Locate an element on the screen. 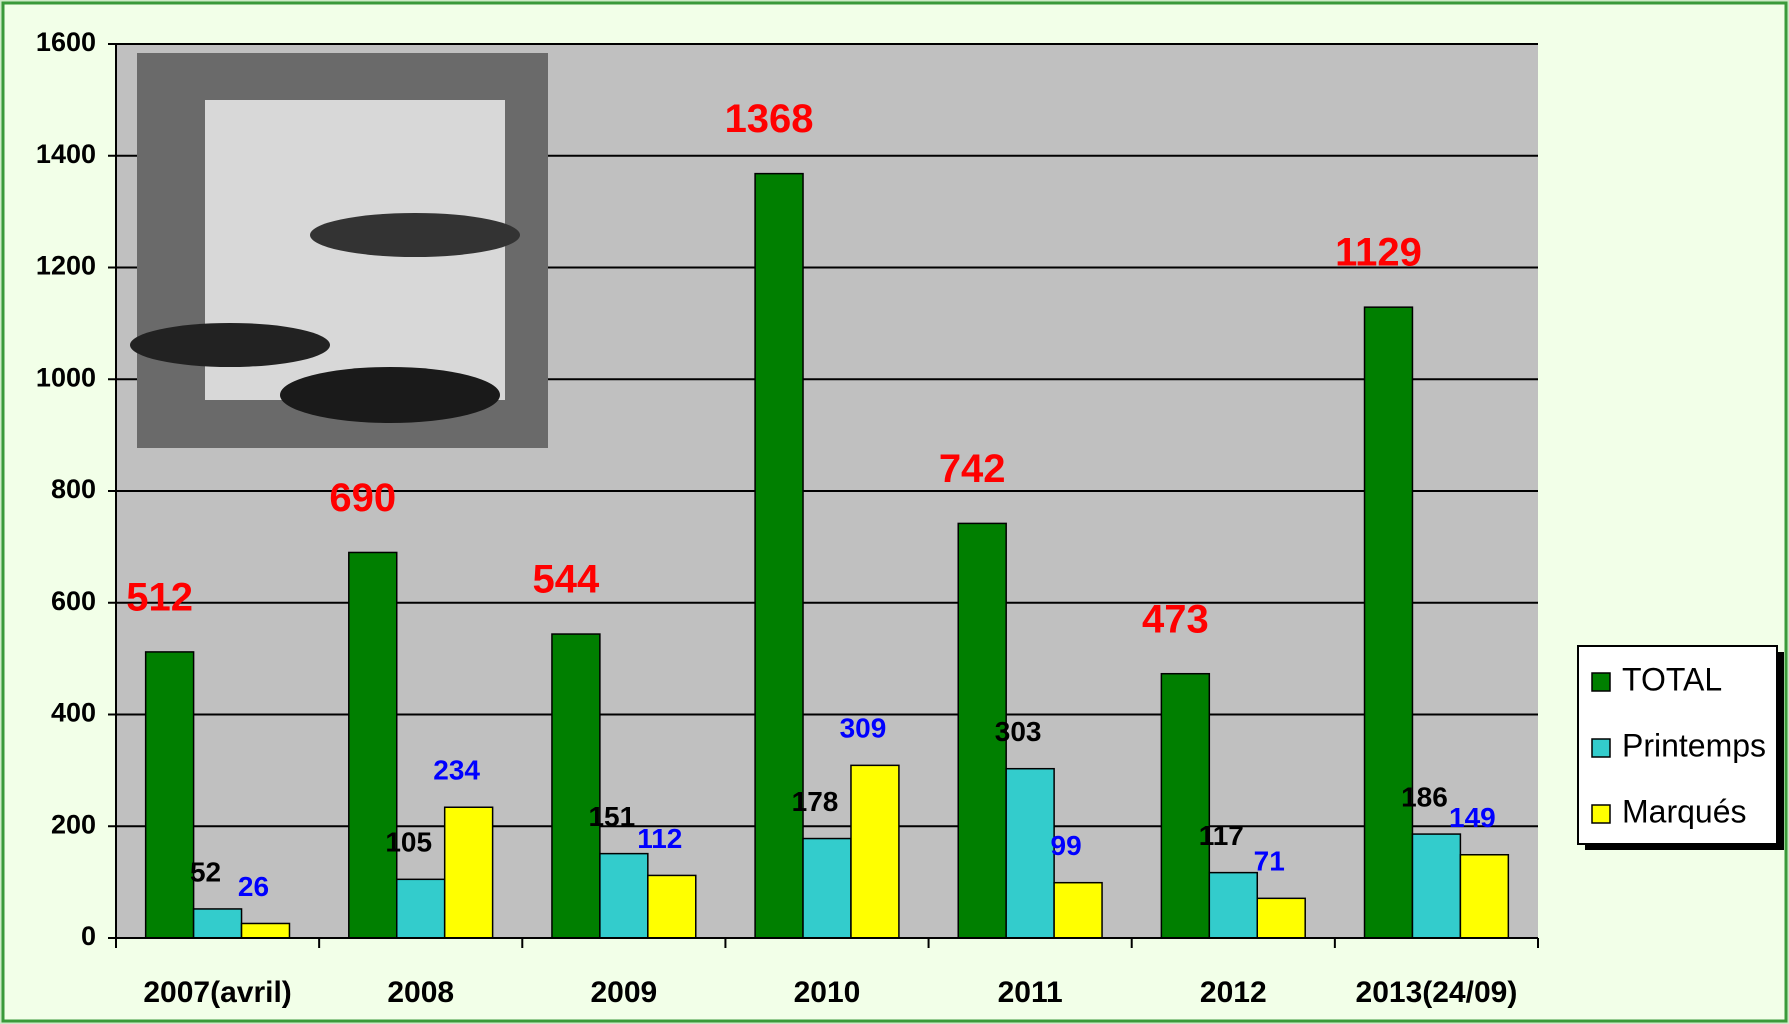 The image size is (1789, 1024). data-label: 105 is located at coordinates (408, 842).